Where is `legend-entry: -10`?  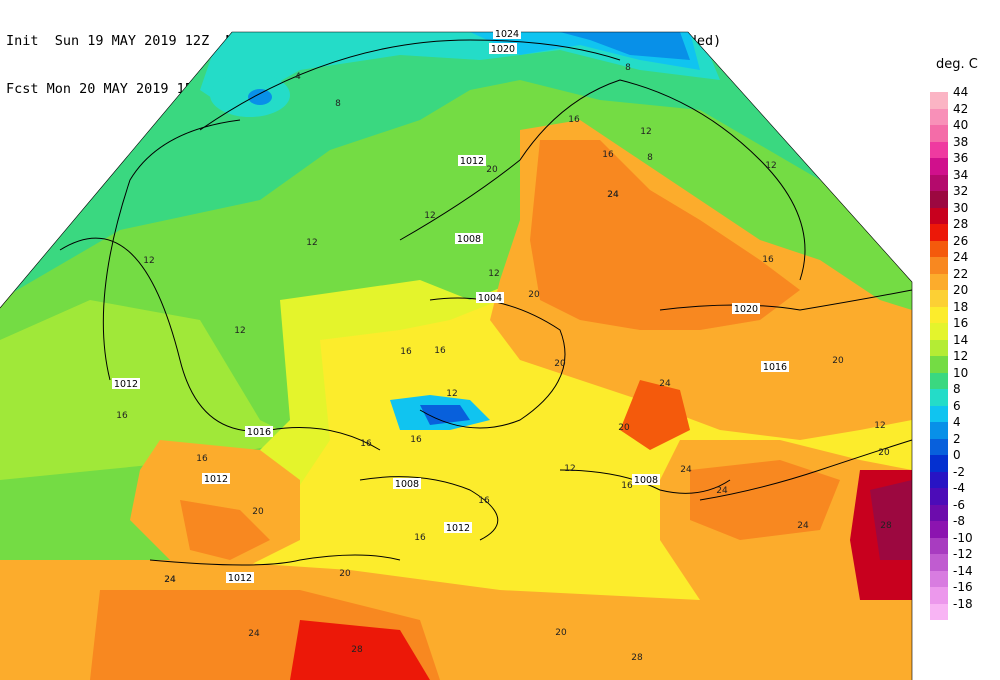
legend-entry: -10 is located at coordinates (965, 542).